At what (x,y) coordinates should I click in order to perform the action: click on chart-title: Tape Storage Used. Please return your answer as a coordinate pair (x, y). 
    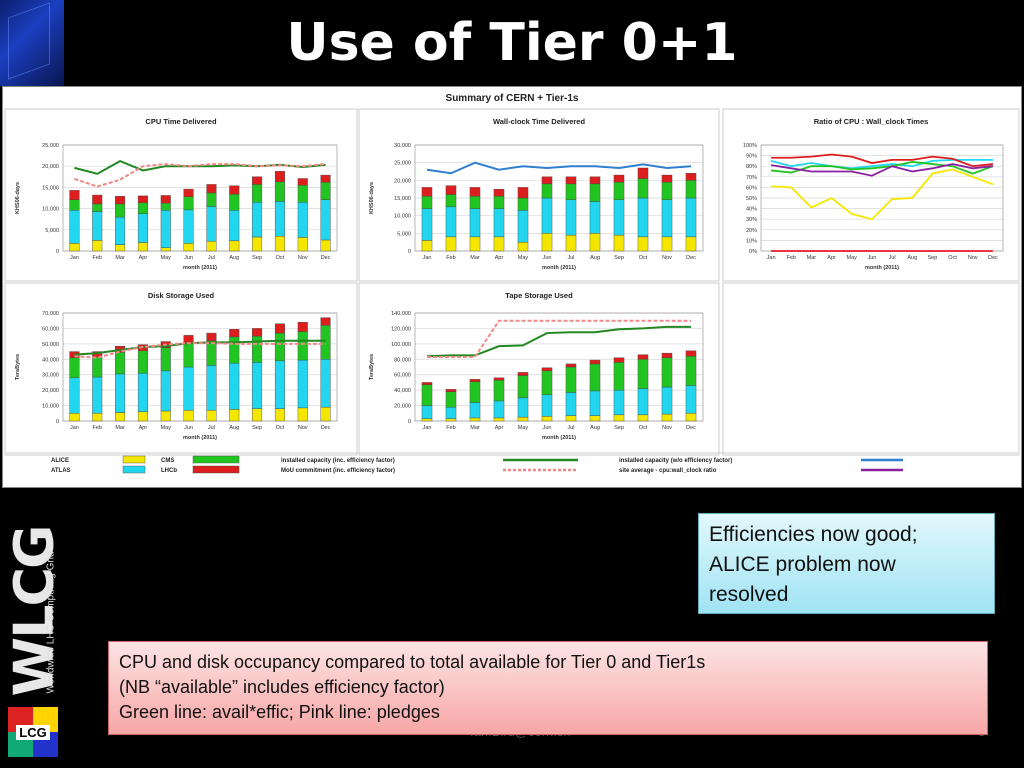
    Looking at the image, I should click on (539, 295).